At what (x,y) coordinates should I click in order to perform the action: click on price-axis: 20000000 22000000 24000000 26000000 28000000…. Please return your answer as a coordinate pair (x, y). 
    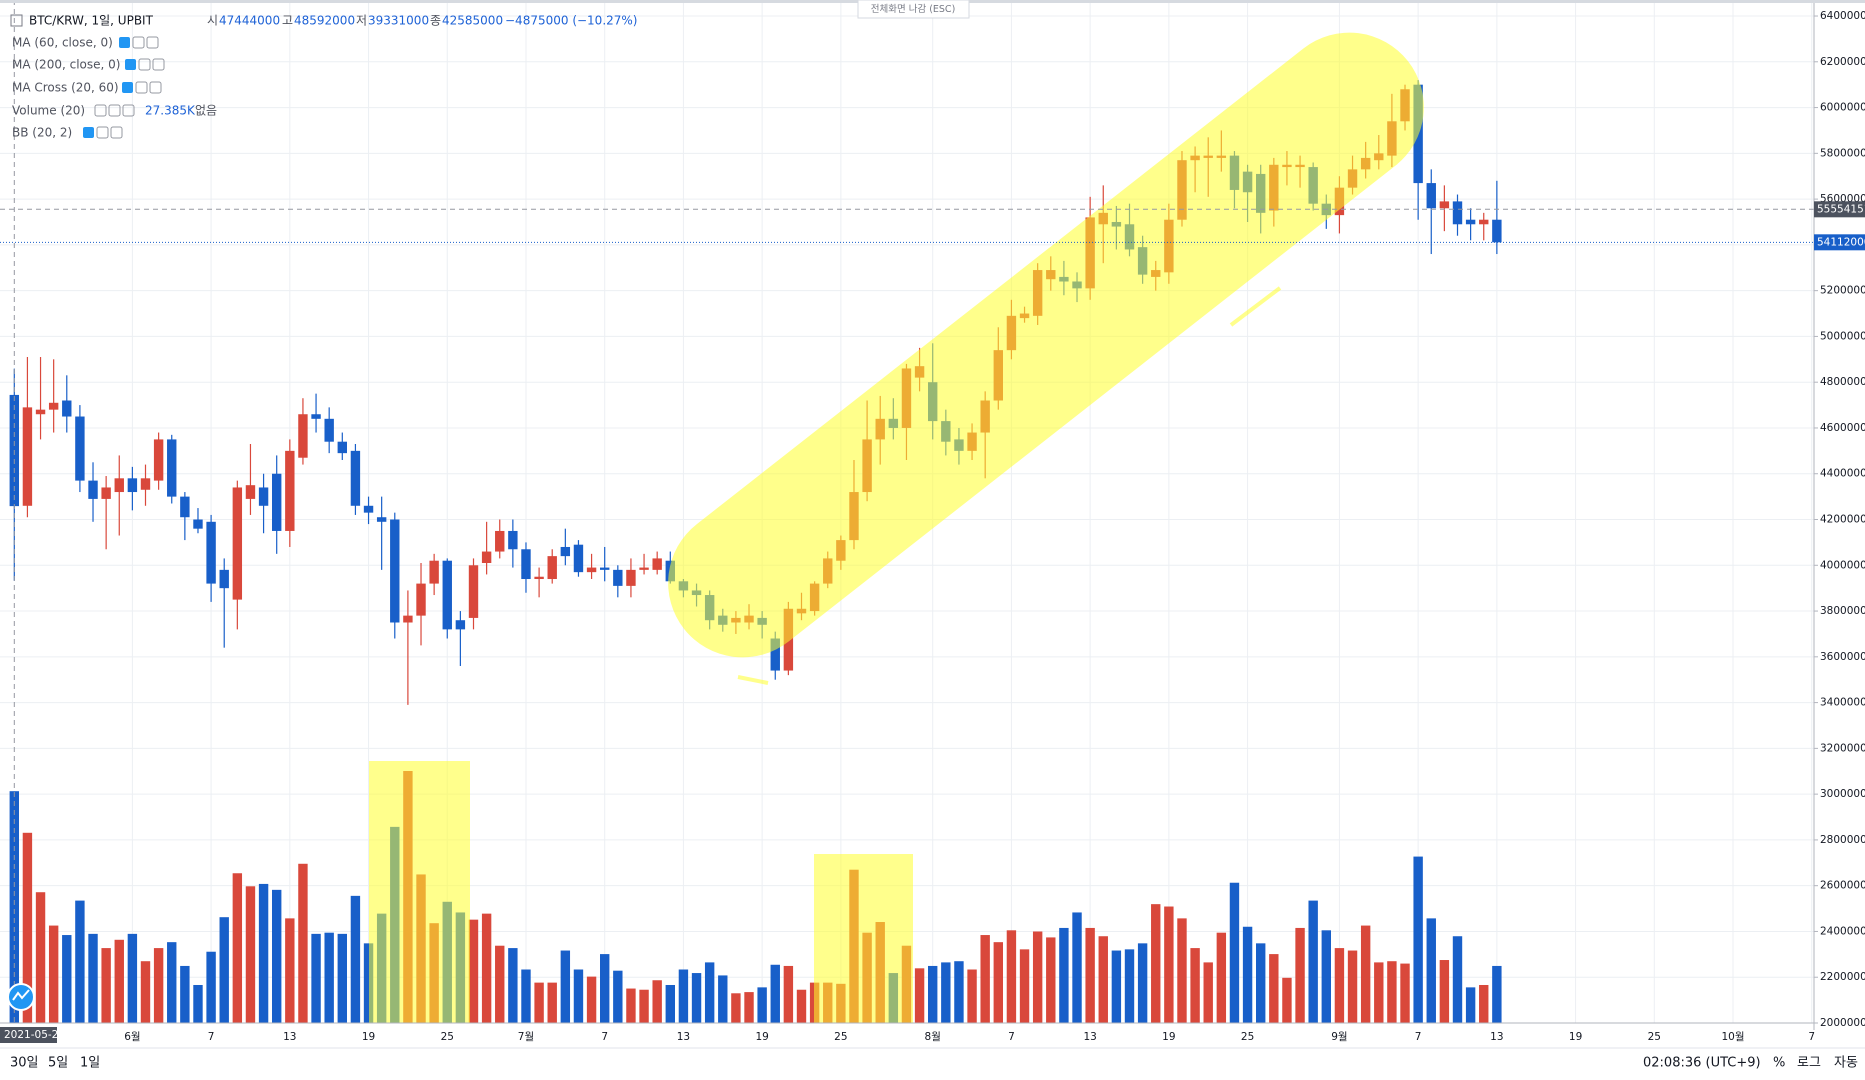
    Looking at the image, I should click on (1839, 515).